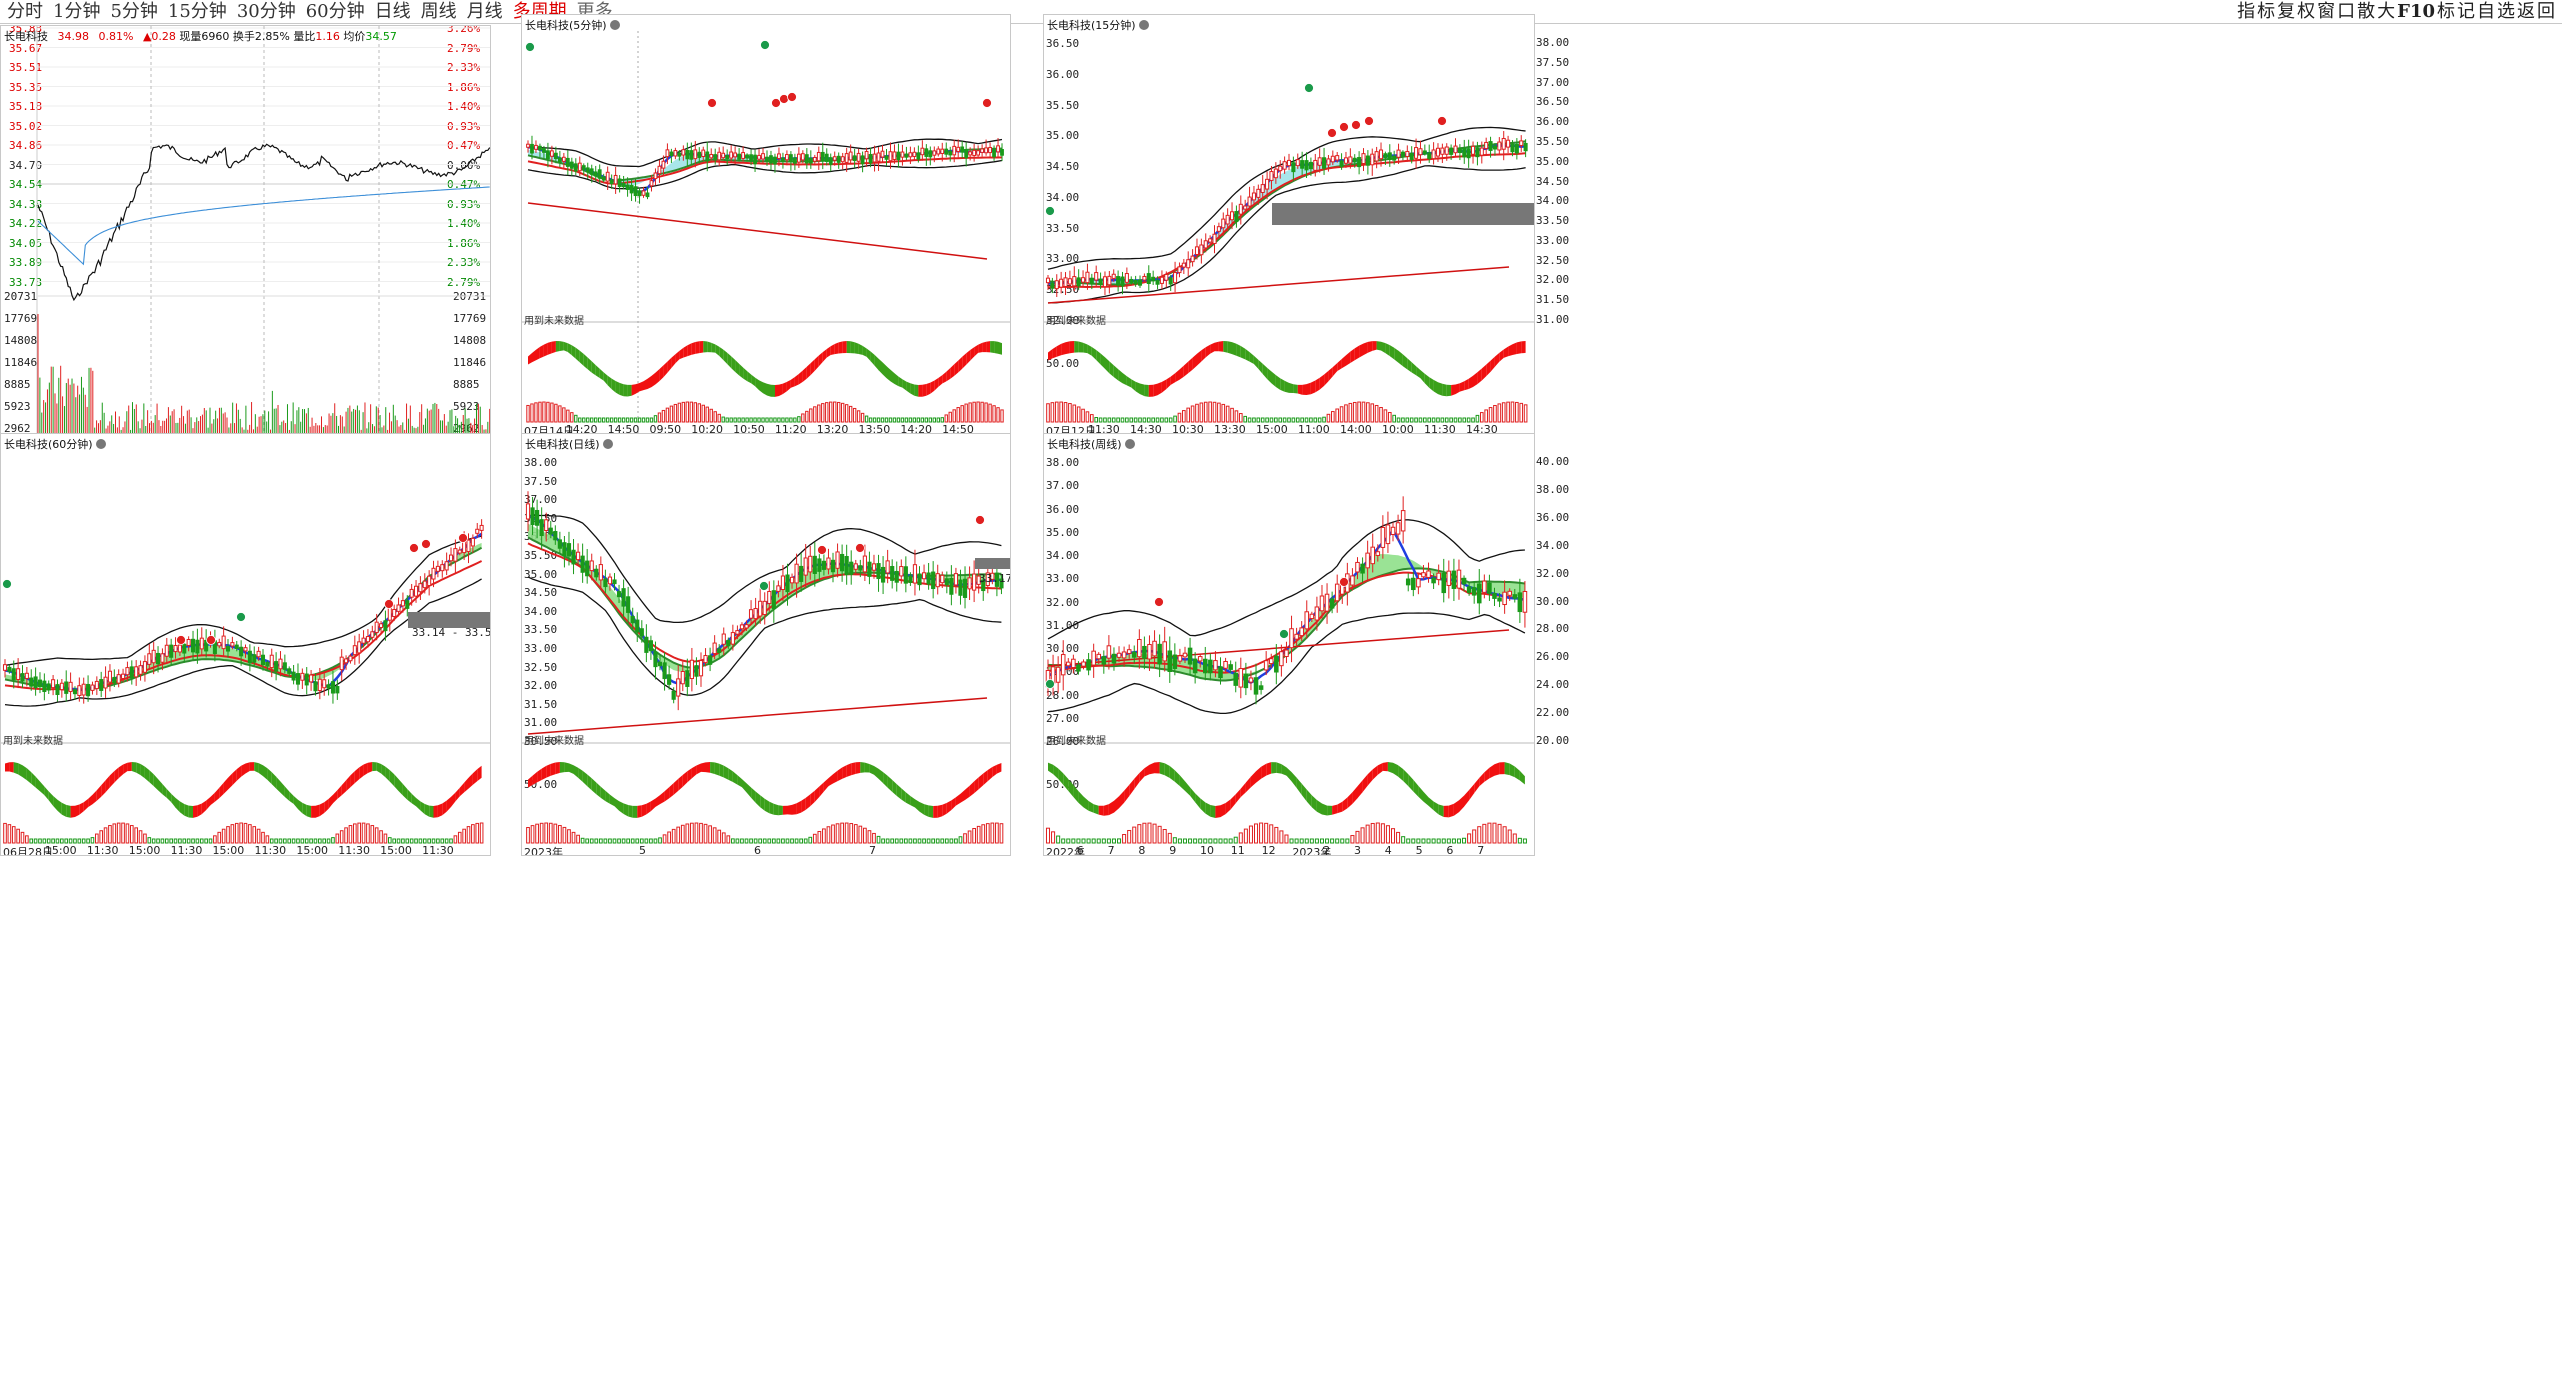 The height and width of the screenshot is (1397, 2562). What do you see at coordinates (77, 11) in the screenshot?
I see `tab-1: 1分钟` at bounding box center [77, 11].